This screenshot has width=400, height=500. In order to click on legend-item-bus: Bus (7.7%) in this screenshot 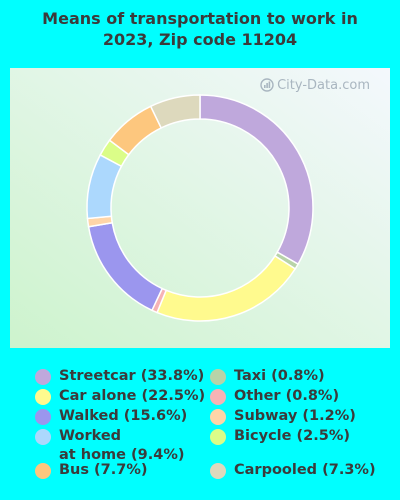, I will do `click(91, 470)`.